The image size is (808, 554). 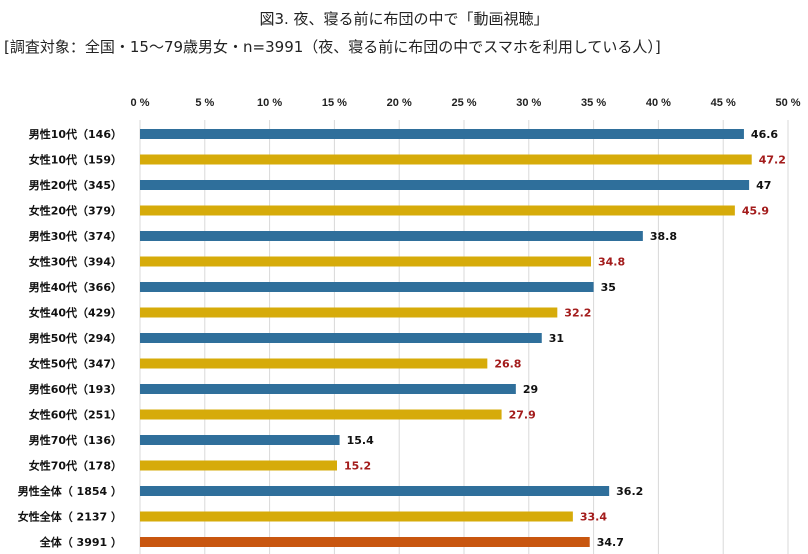 I want to click on data-label: 15.4, so click(x=360, y=440).